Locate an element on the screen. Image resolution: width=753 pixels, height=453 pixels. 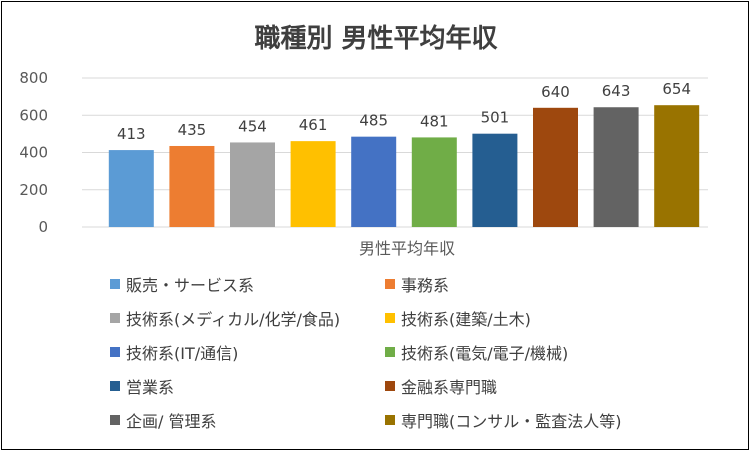
legend-item: 専門職(コンサル・監査法人等) is located at coordinates (503, 420).